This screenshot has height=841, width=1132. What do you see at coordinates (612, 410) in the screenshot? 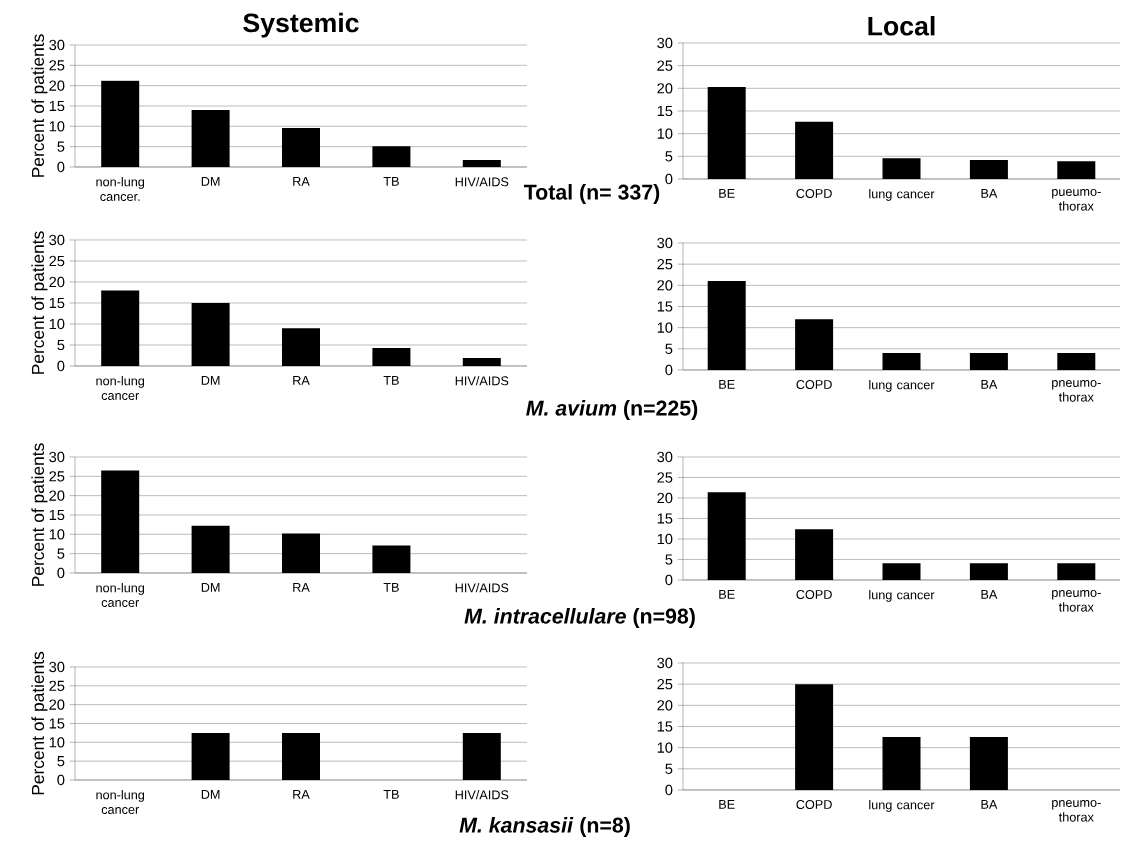
I see `text: M. avium (n=225)` at bounding box center [612, 410].